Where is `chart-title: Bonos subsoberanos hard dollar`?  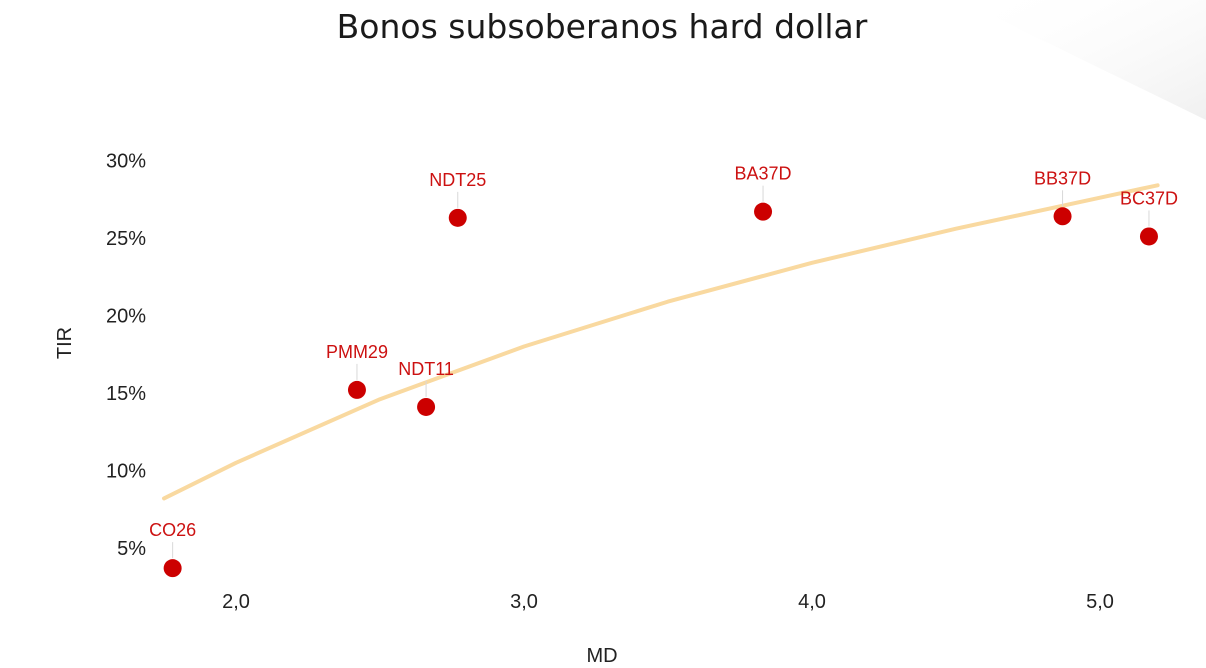
chart-title: Bonos subsoberanos hard dollar is located at coordinates (602, 26).